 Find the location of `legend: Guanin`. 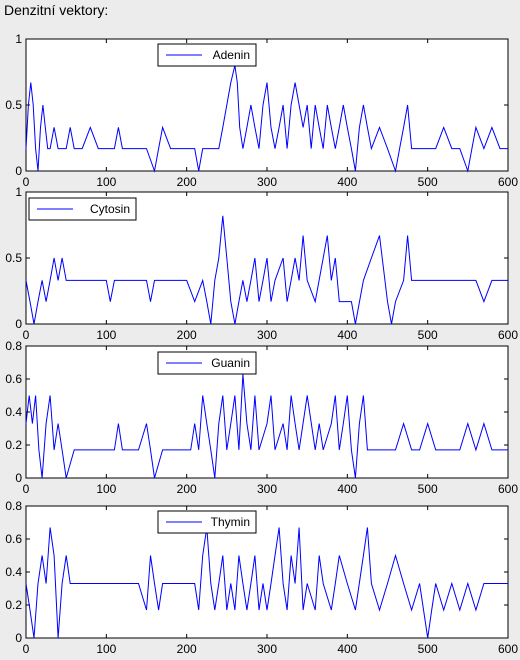

legend: Guanin is located at coordinates (207, 363).